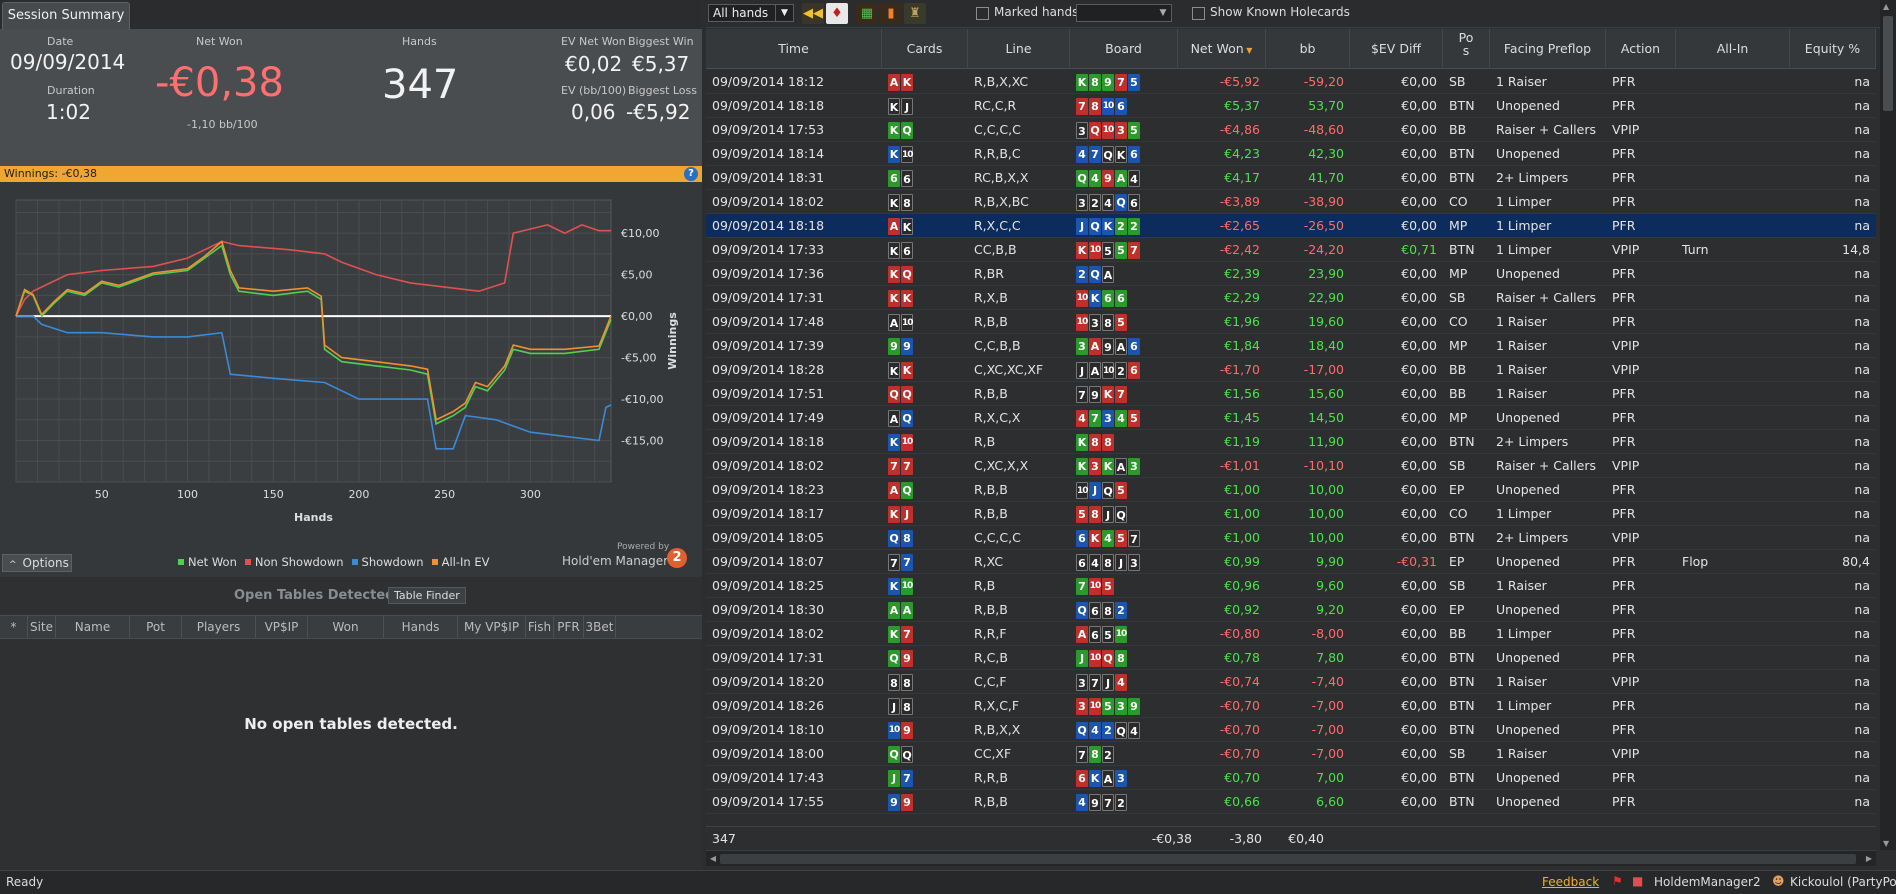 This screenshot has width=1896, height=894. I want to click on show-known-holecards-checbox, so click(1198, 13).